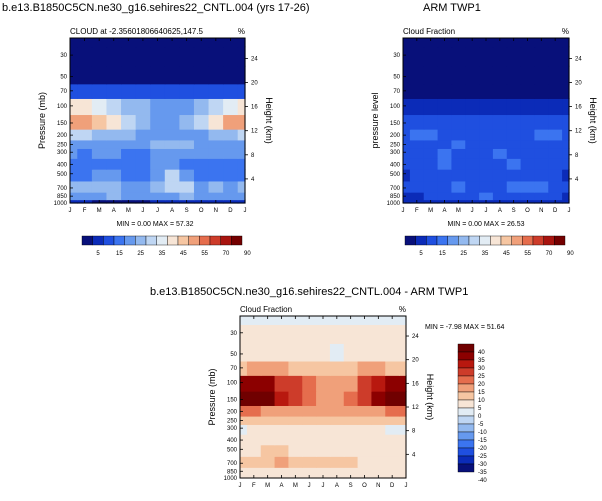  What do you see at coordinates (593, 120) in the screenshot?
I see `y2-axis-label: Height (km)` at bounding box center [593, 120].